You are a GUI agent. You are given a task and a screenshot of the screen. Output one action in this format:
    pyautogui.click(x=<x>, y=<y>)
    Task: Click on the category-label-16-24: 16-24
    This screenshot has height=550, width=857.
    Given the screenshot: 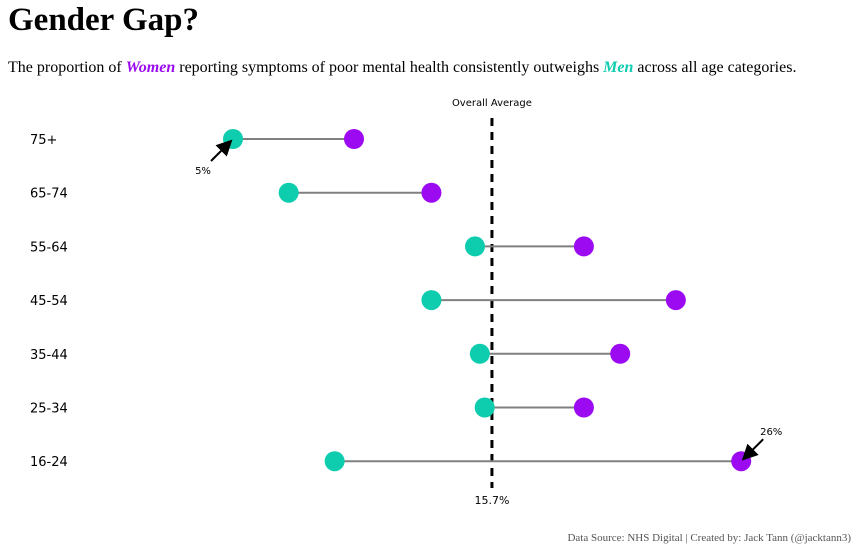 What is the action you would take?
    pyautogui.click(x=49, y=462)
    